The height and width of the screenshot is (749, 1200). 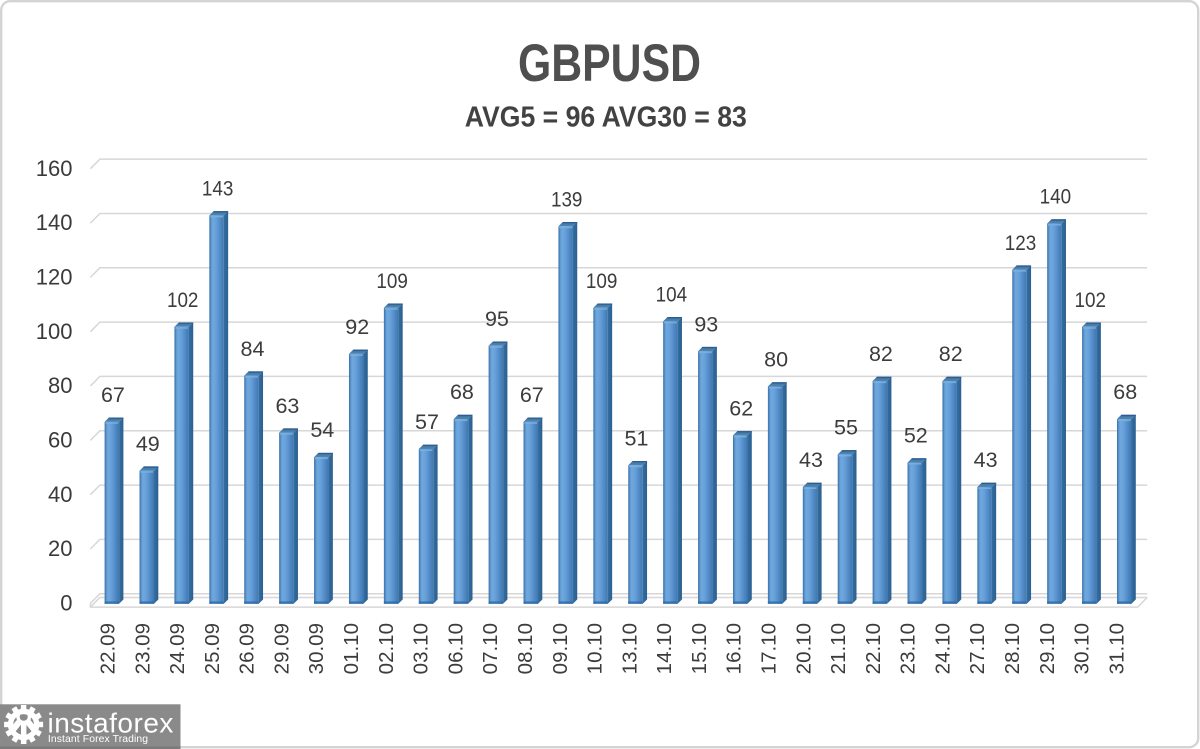 What do you see at coordinates (734, 648) in the screenshot?
I see `svg-text: 16.10` at bounding box center [734, 648].